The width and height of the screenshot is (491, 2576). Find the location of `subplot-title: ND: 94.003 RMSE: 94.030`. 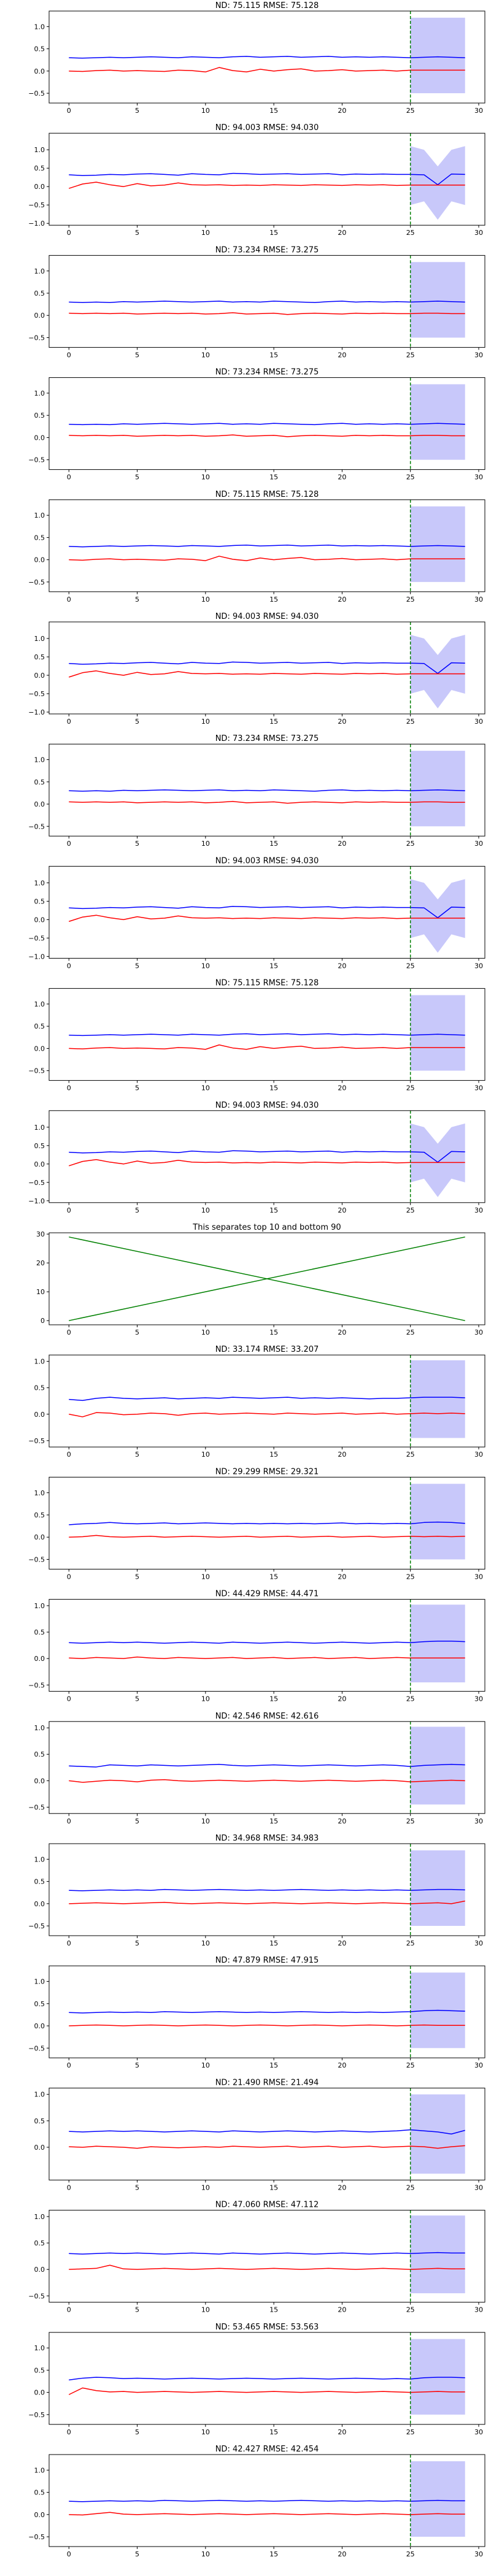

subplot-title: ND: 94.003 RMSE: 94.030 is located at coordinates (267, 1105).